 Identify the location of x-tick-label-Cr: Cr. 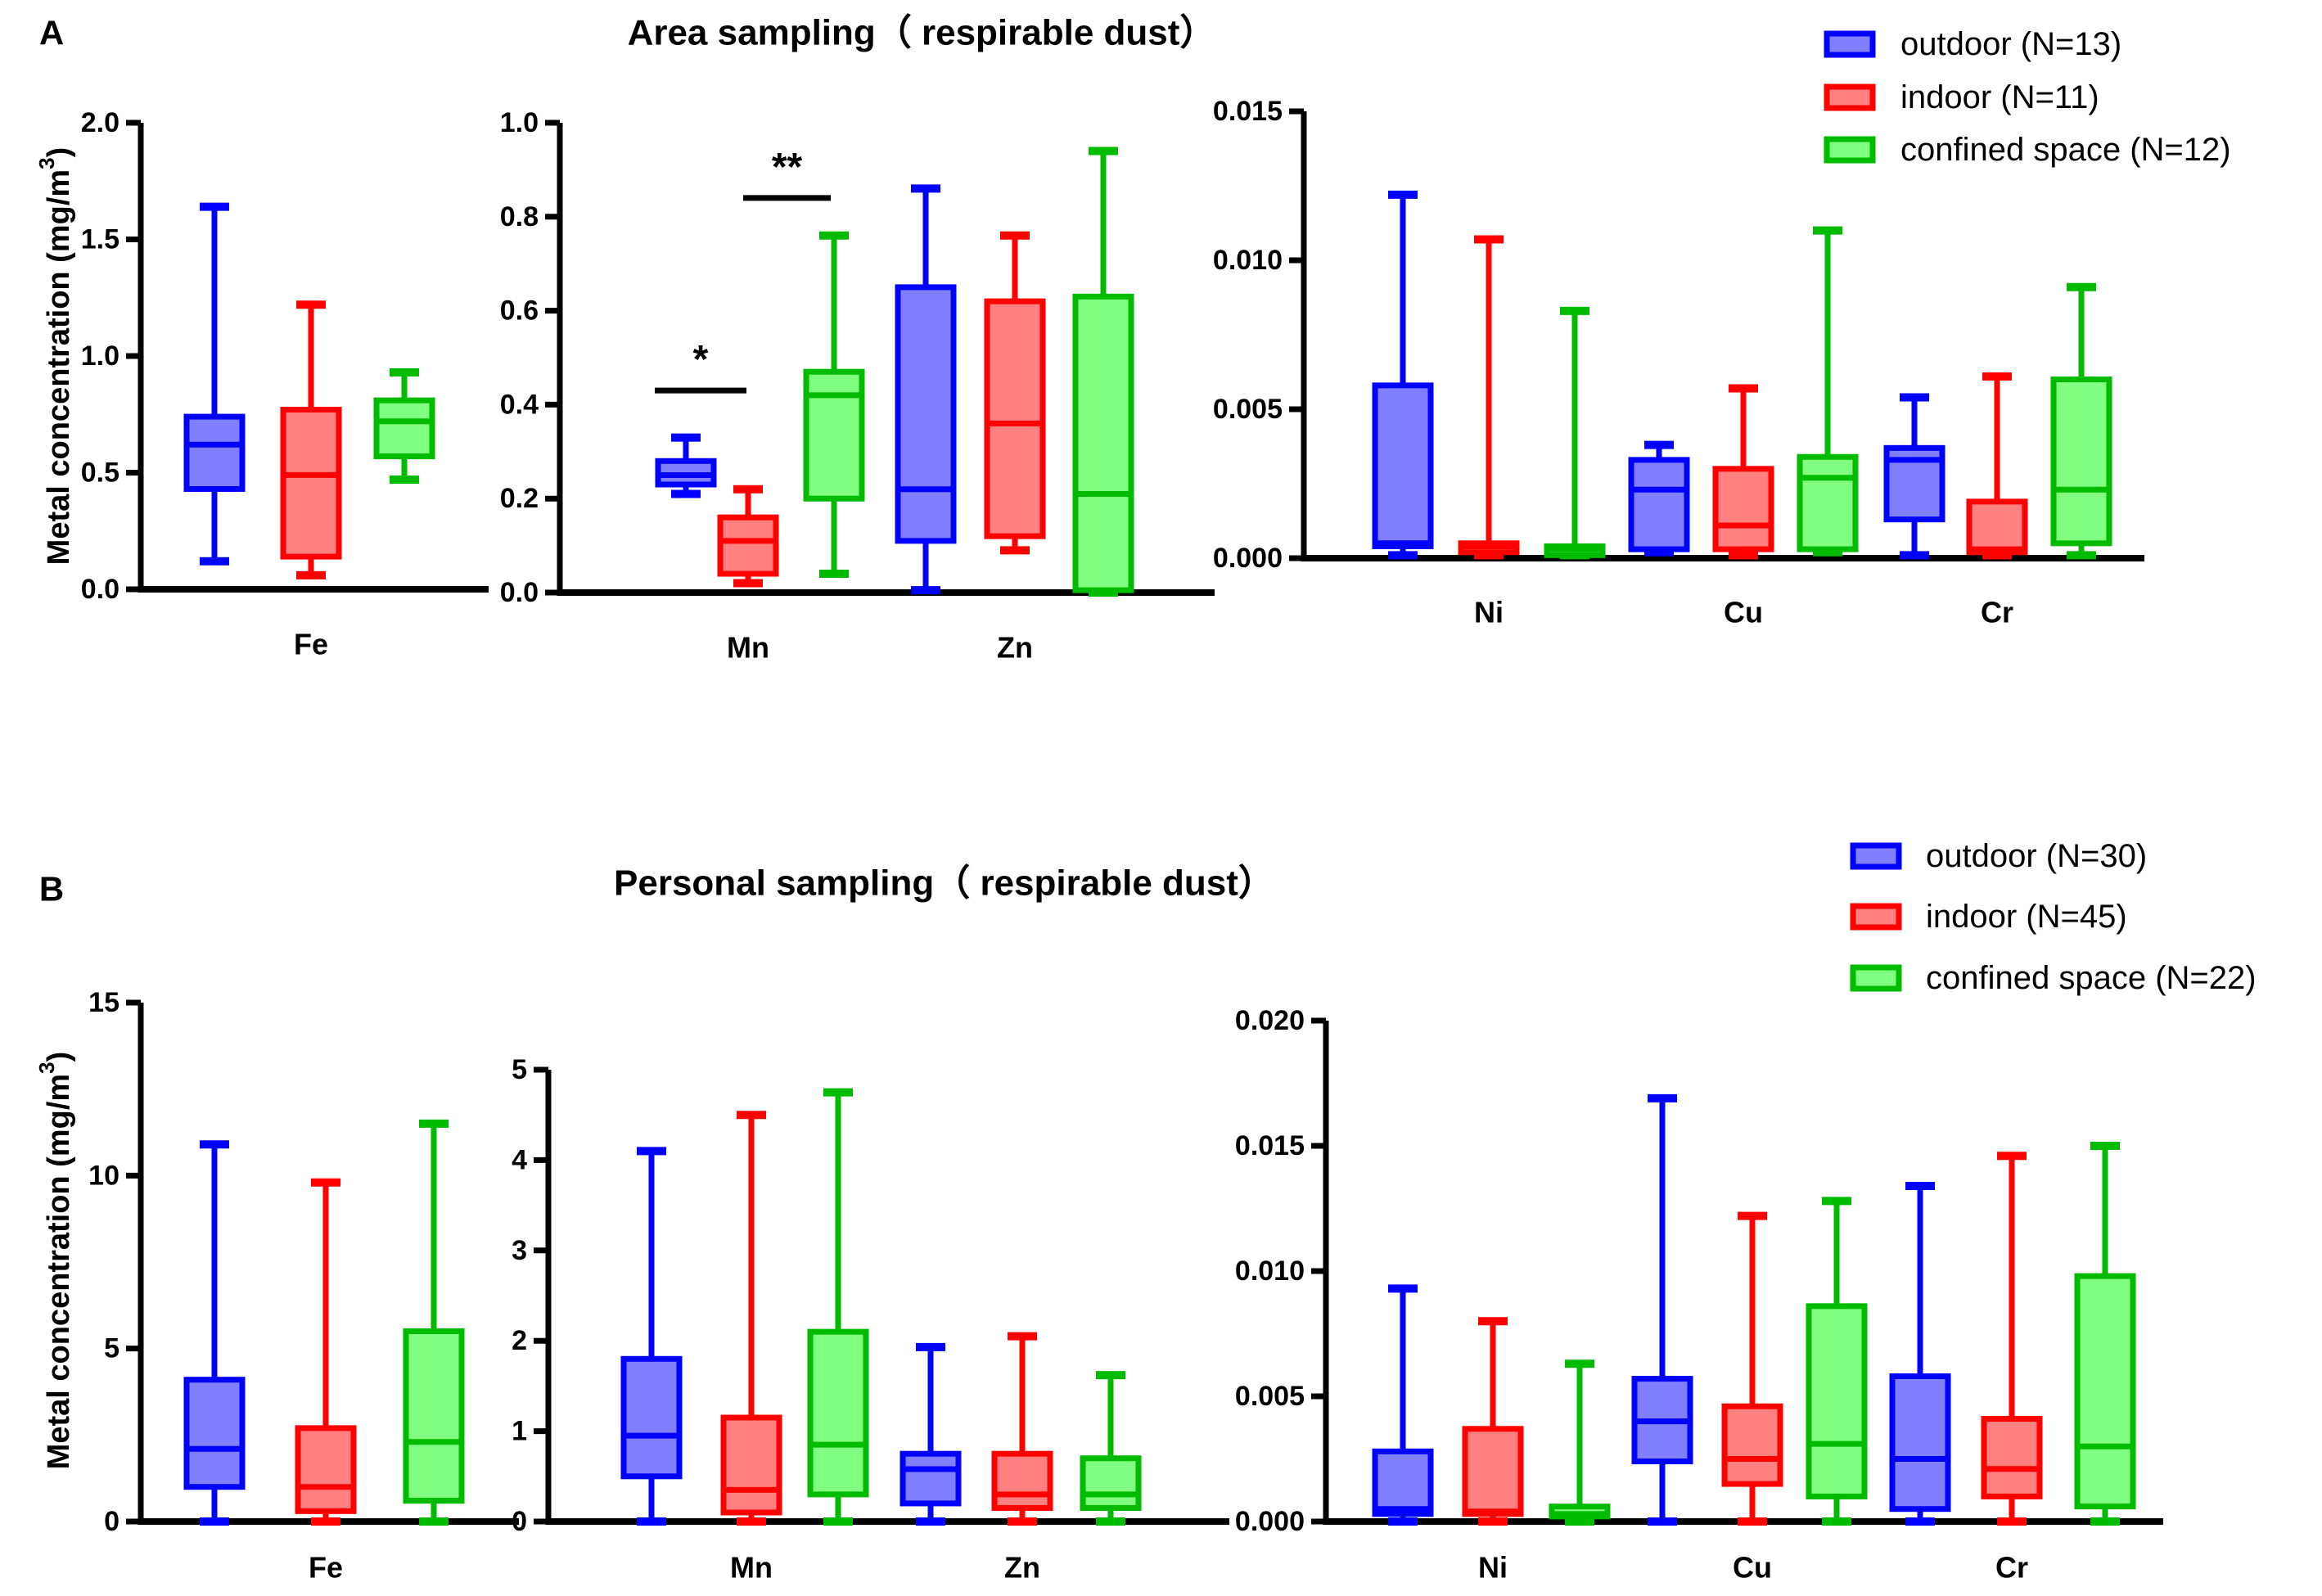
(1997, 612).